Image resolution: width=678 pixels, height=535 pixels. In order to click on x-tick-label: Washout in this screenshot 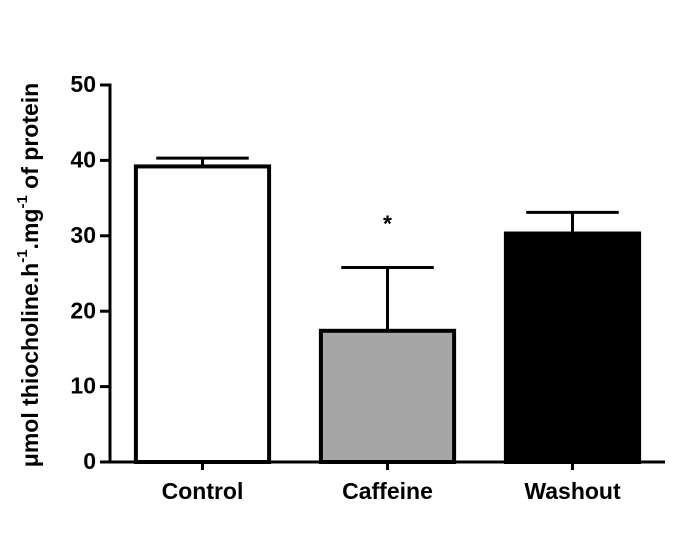, I will do `click(572, 491)`.